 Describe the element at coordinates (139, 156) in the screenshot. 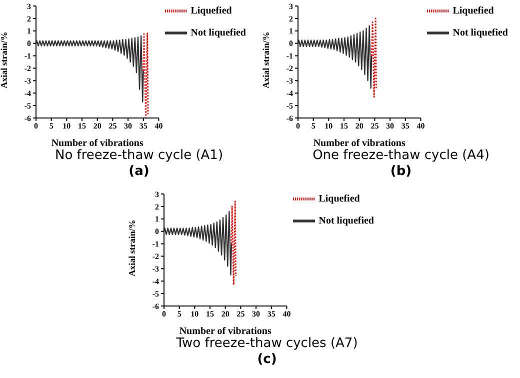

I see `text: No freeze-thaw cycle (A1)` at that location.